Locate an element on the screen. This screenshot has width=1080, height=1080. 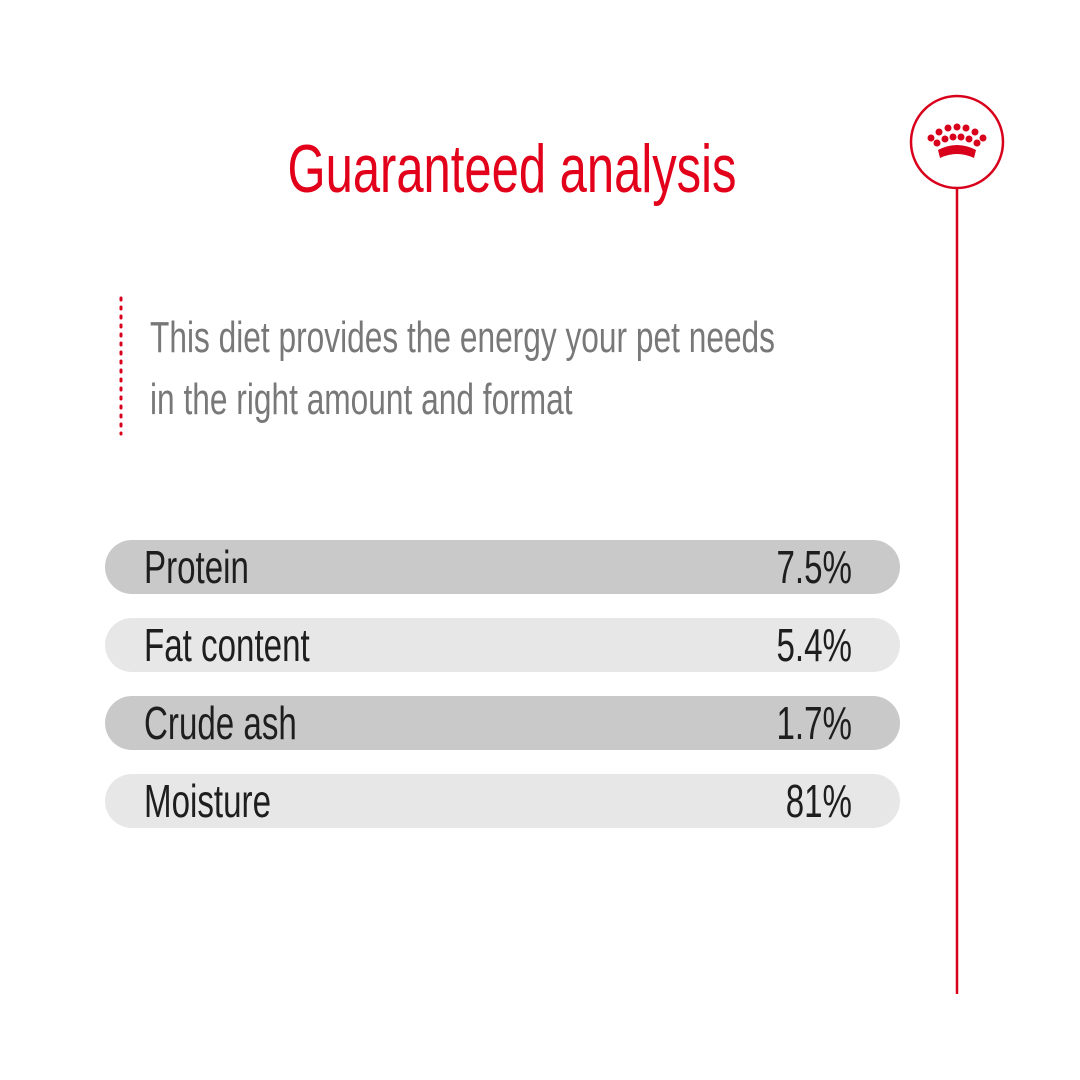
row-value: 1.7% is located at coordinates (814, 724).